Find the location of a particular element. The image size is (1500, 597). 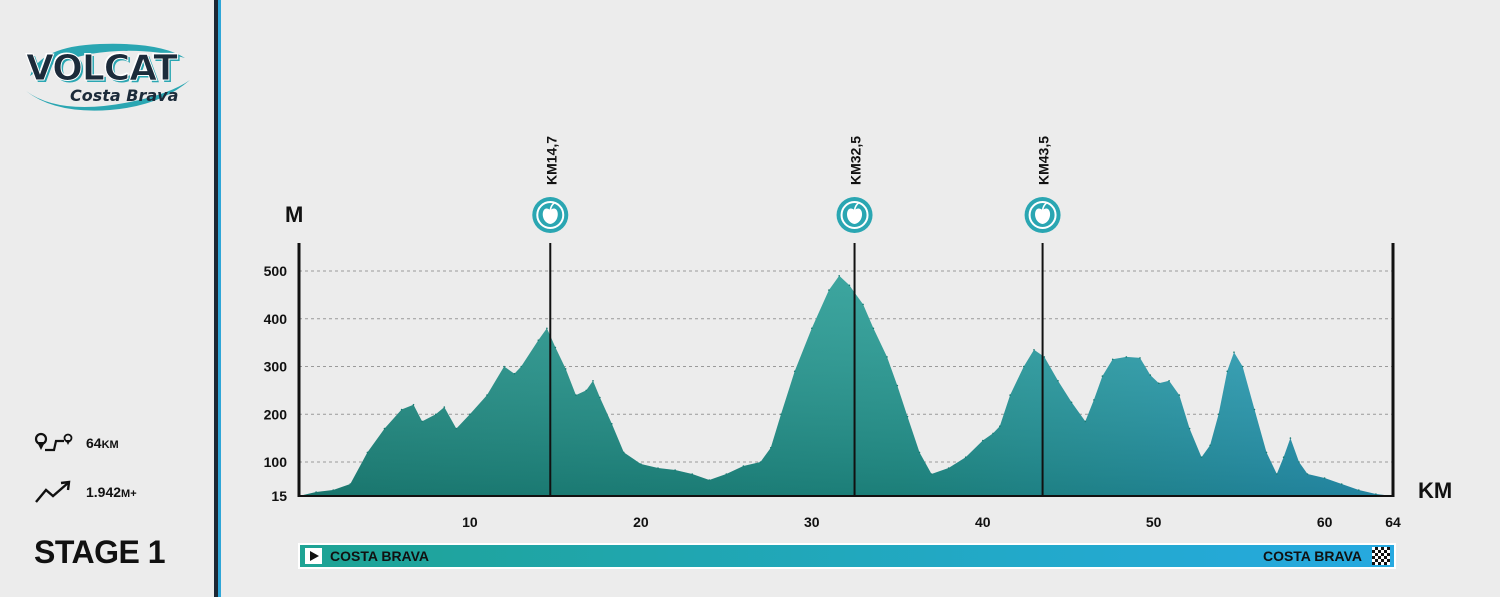

logo-wordmark: VOLCAT is located at coordinates (102, 69).